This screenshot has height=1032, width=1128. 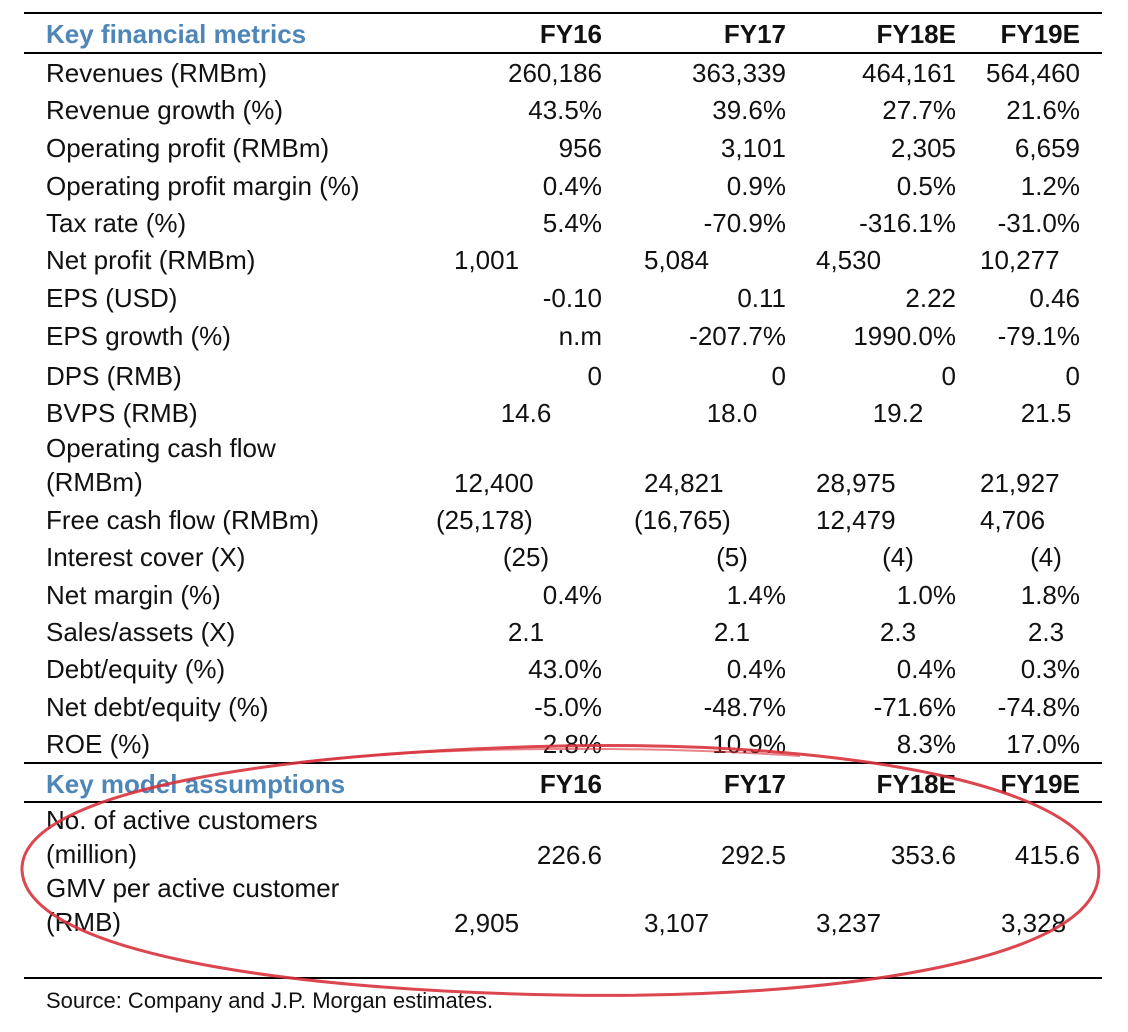 I want to click on cell-value: 8.3%, so click(x=926, y=744).